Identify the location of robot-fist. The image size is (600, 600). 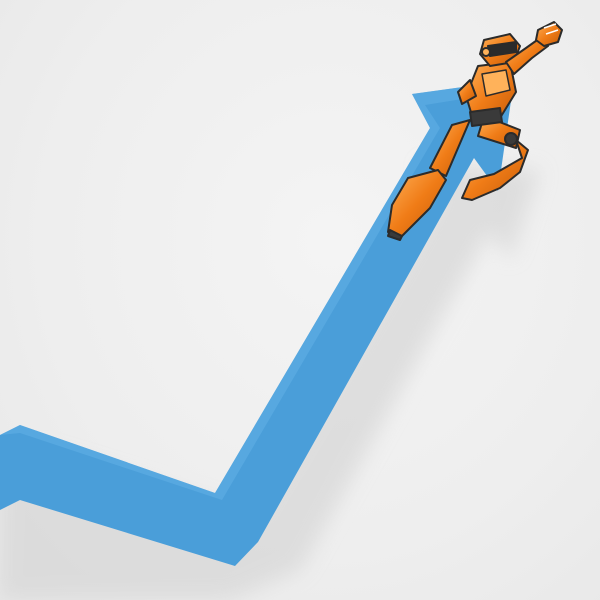
(549, 34).